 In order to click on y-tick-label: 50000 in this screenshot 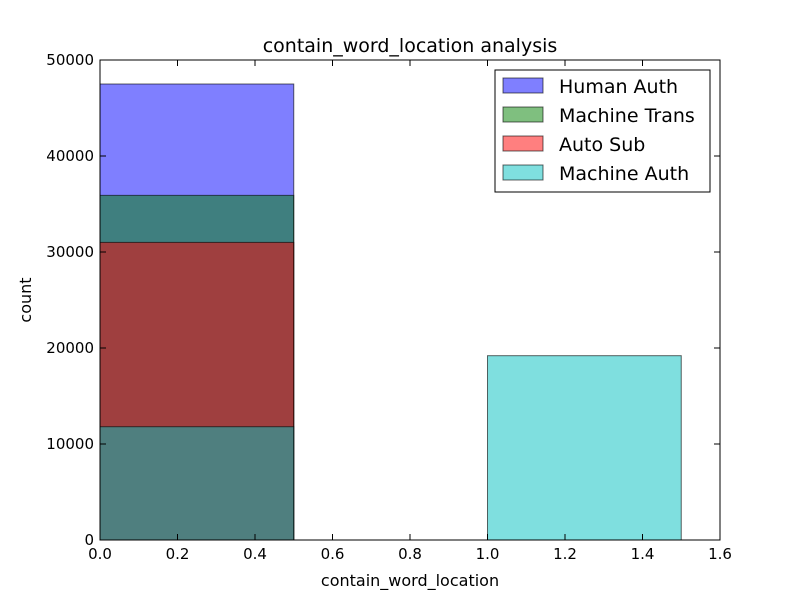, I will do `click(70, 60)`.